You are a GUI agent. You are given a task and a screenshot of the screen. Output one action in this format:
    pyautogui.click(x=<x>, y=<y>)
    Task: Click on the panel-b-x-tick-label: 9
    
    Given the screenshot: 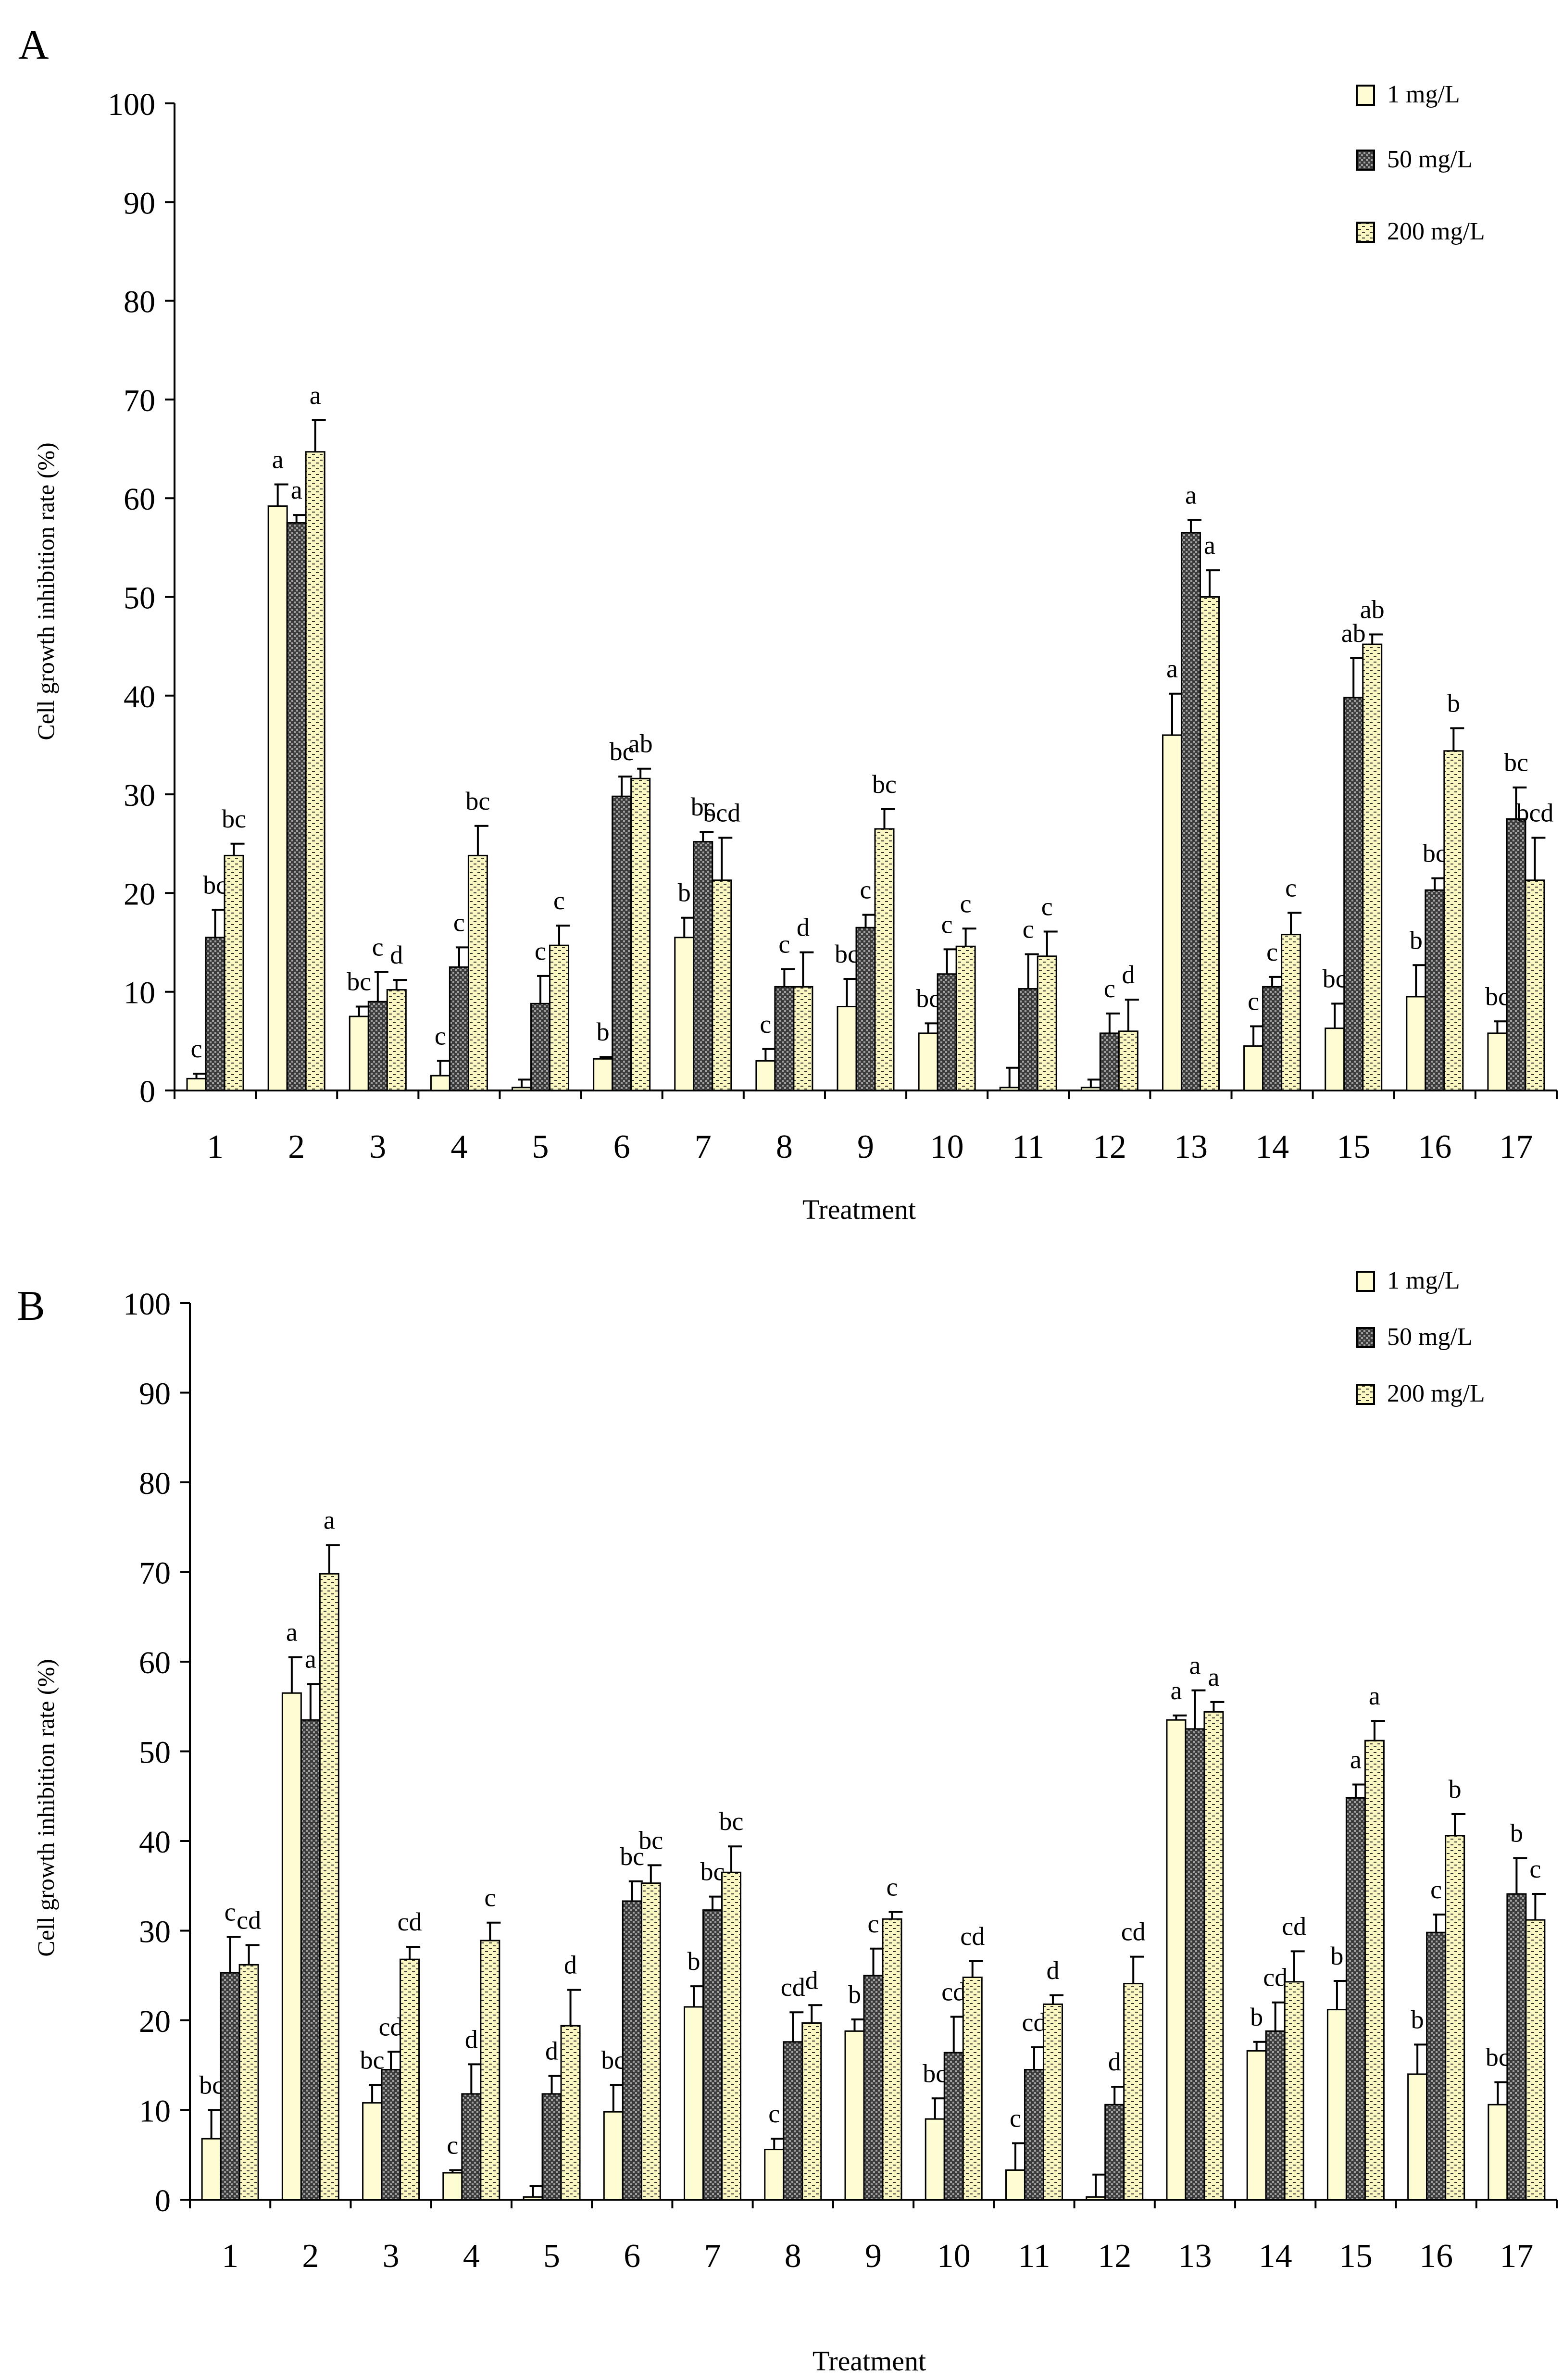 What is the action you would take?
    pyautogui.click(x=873, y=2256)
    